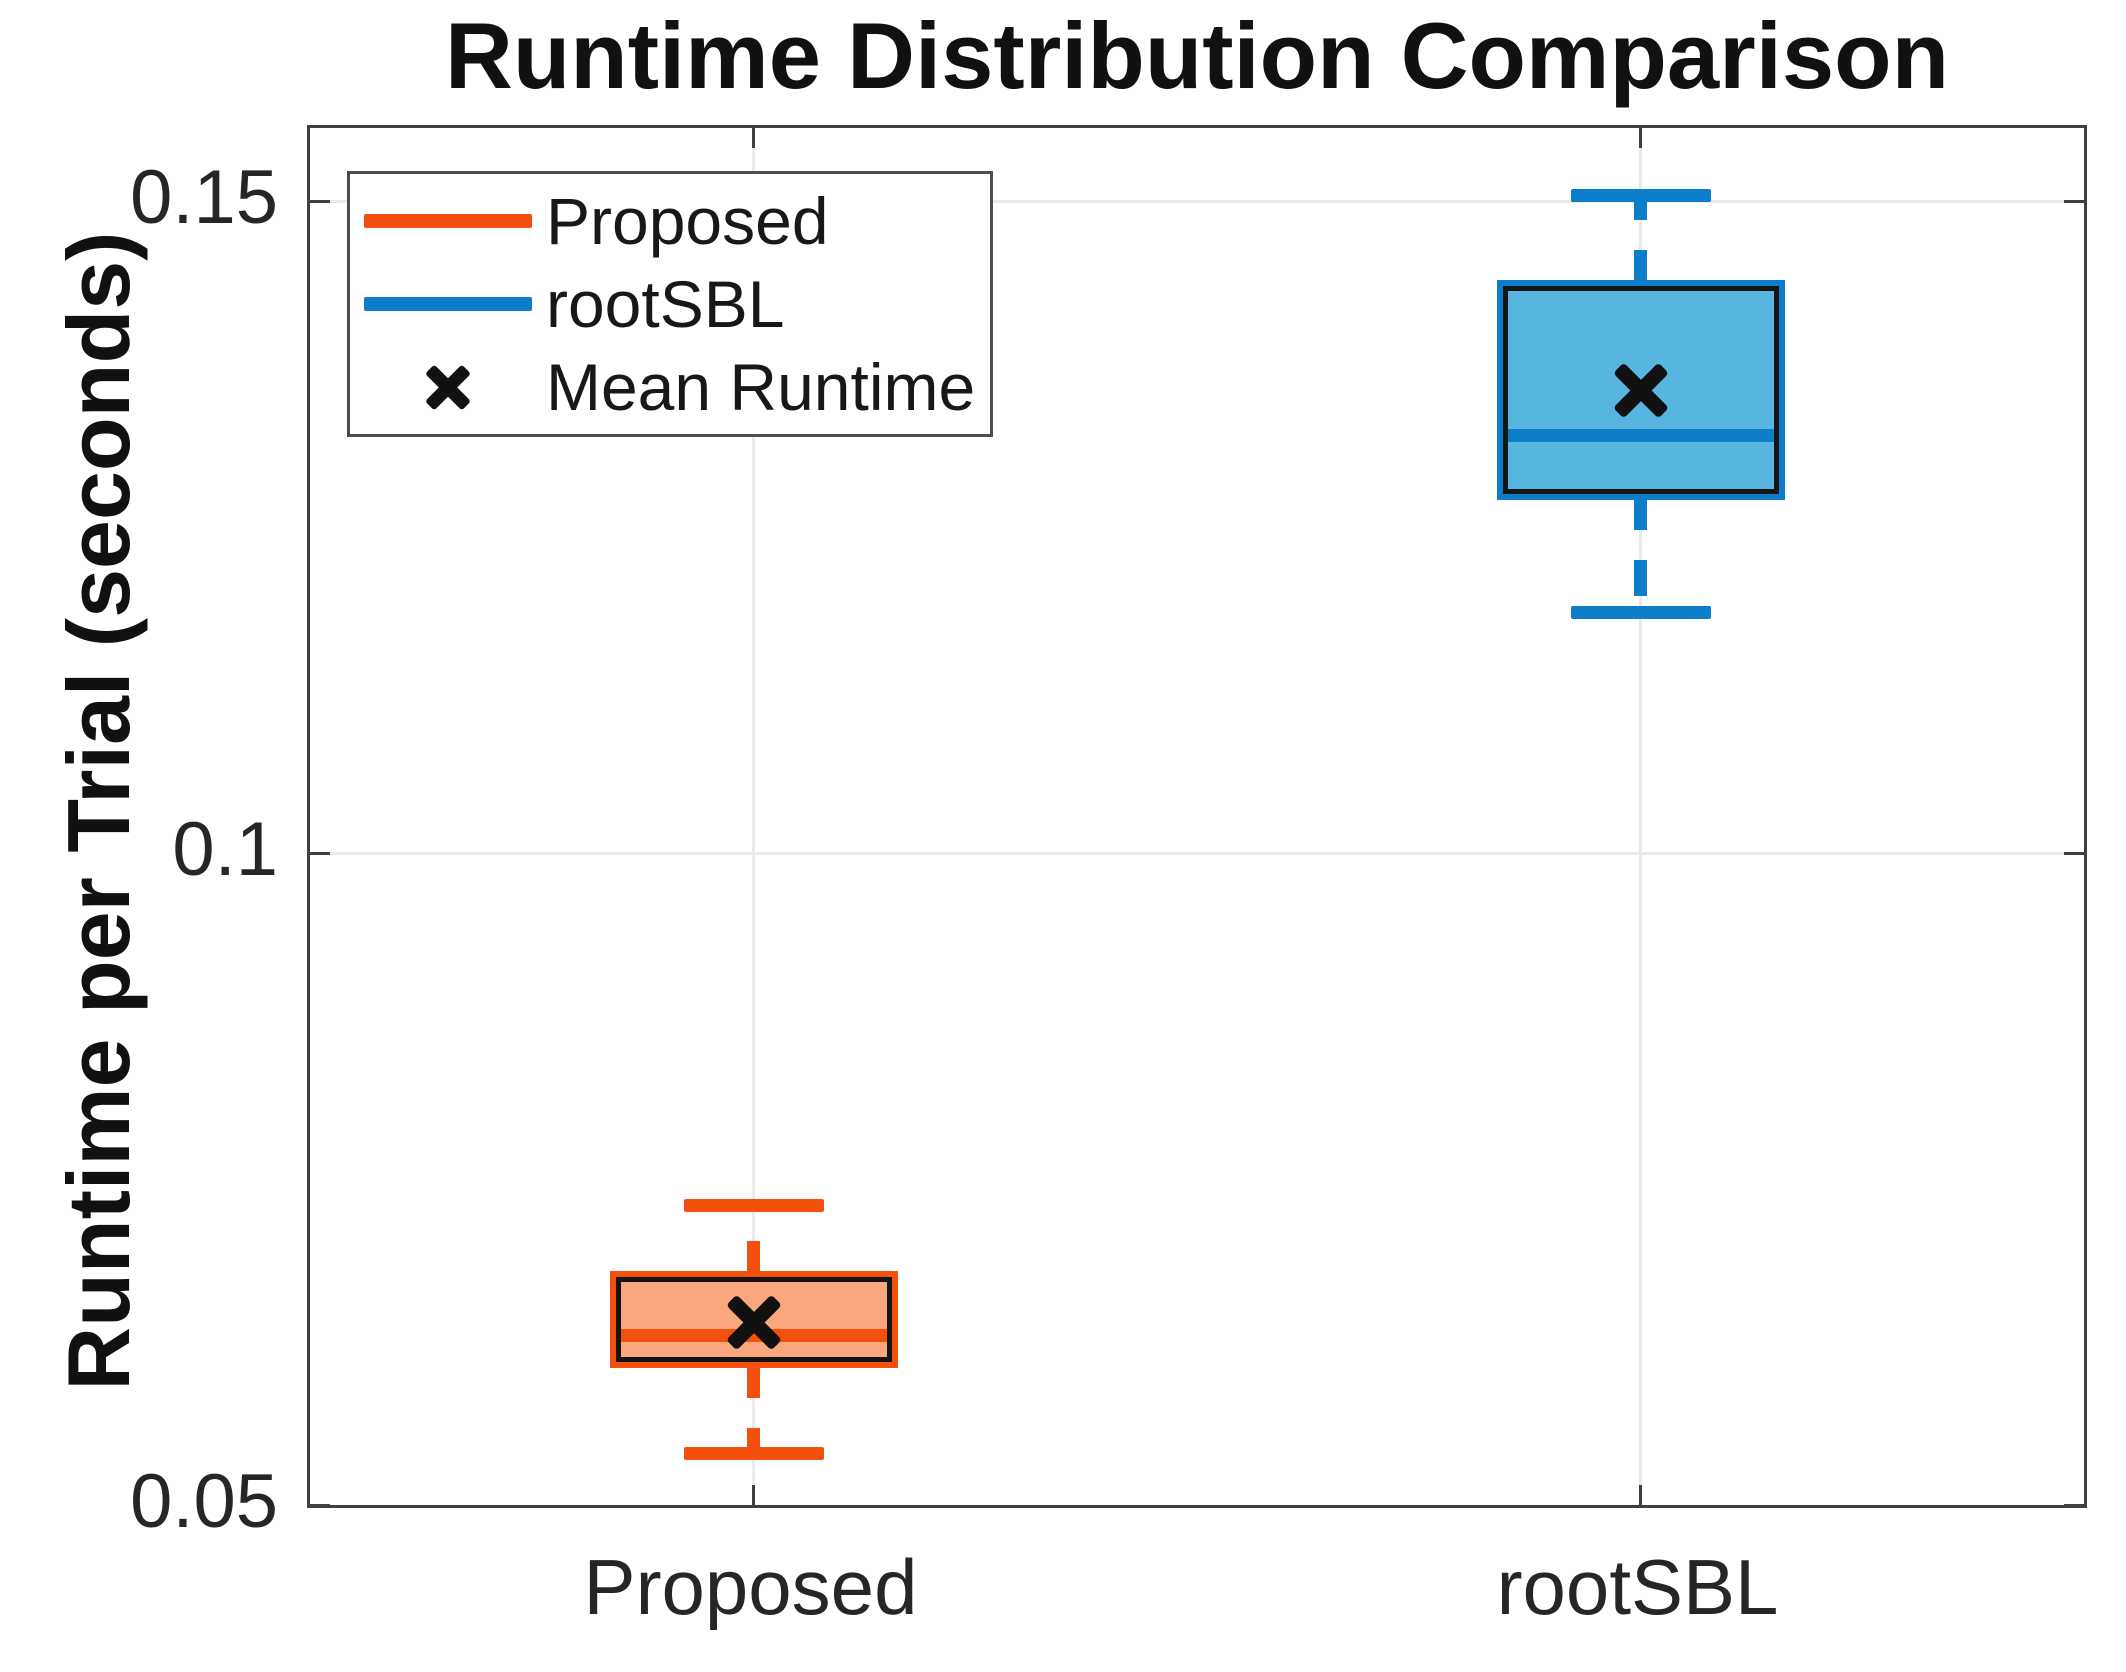  Describe the element at coordinates (448, 304) in the screenshot. I see `rootsbl-line-swatch` at that location.